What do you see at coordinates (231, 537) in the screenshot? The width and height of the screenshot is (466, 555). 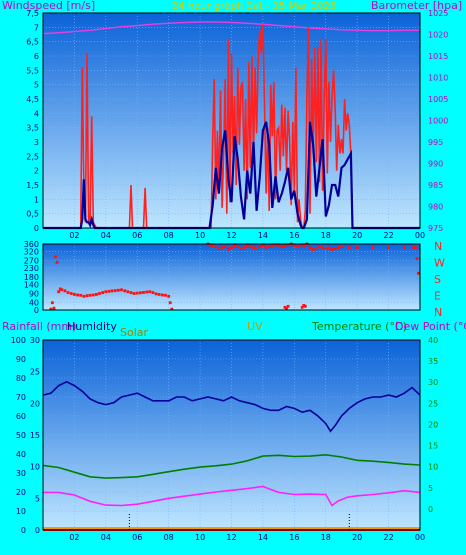 I see `climate-x-tick-label: 12` at bounding box center [231, 537].